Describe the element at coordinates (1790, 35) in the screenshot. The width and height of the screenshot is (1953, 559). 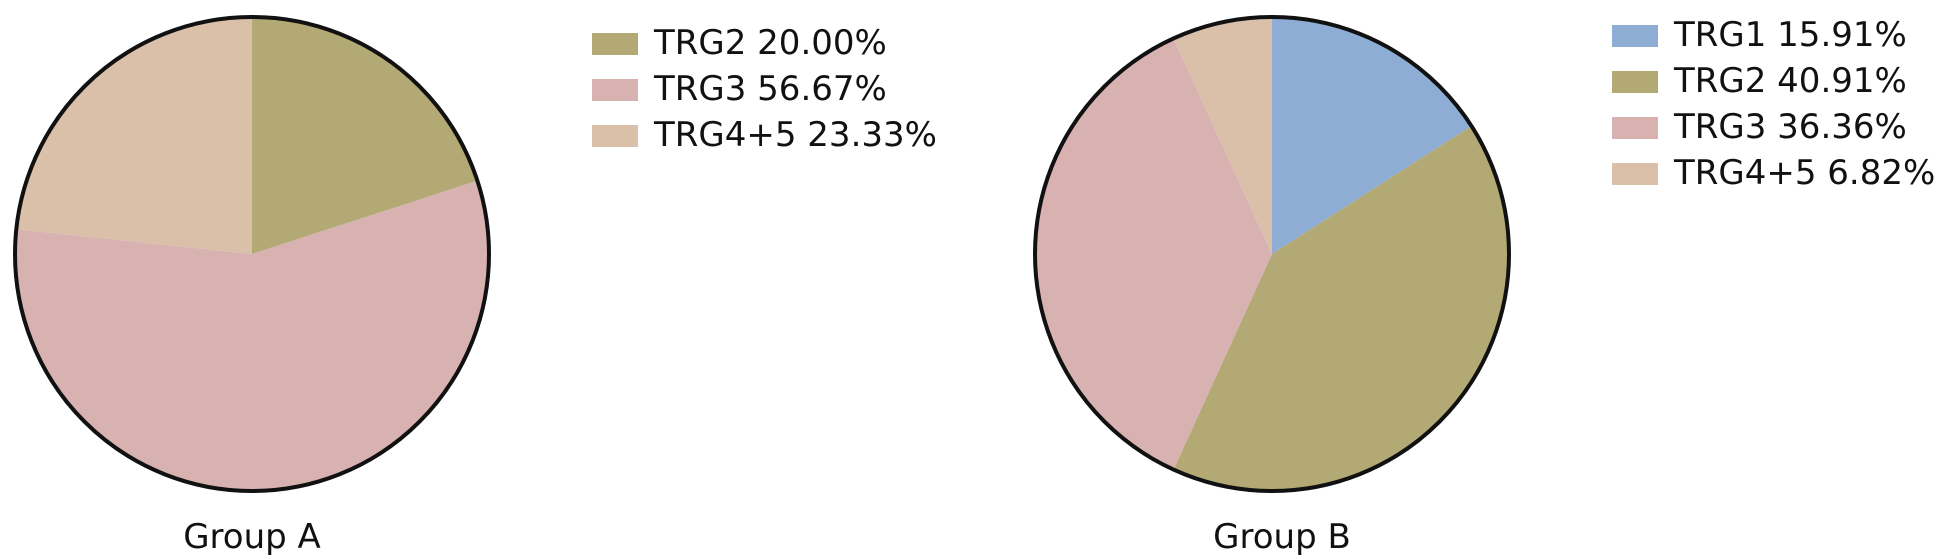
I see `legend-label-group-b-0: TRG1 15.91%` at that location.